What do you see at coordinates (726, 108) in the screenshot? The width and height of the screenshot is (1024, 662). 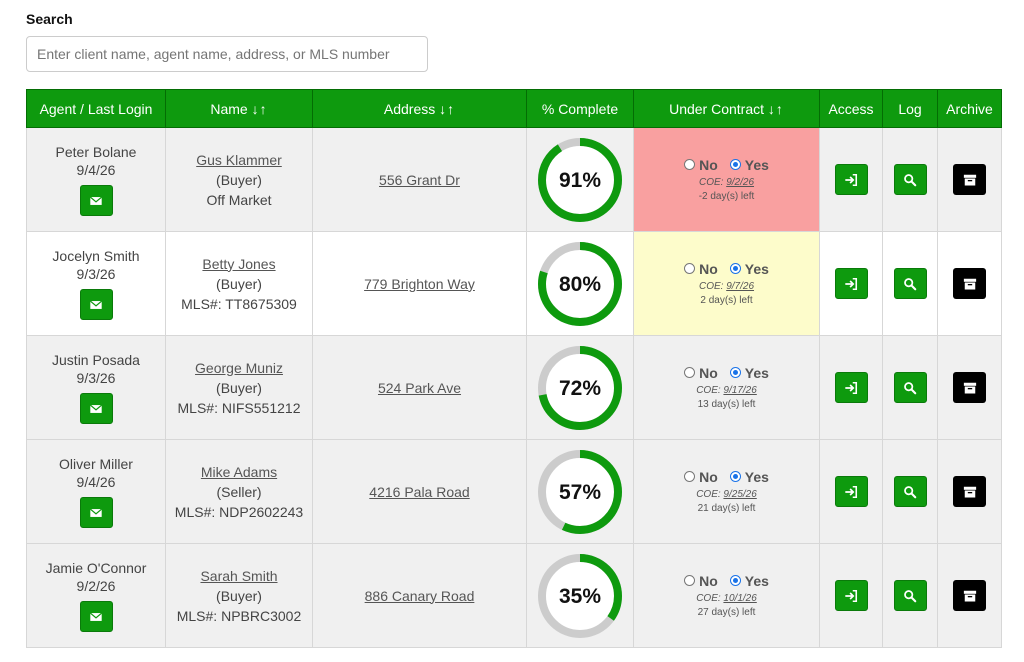 I see `col-header-contract: Under Contract ↓↑` at bounding box center [726, 108].